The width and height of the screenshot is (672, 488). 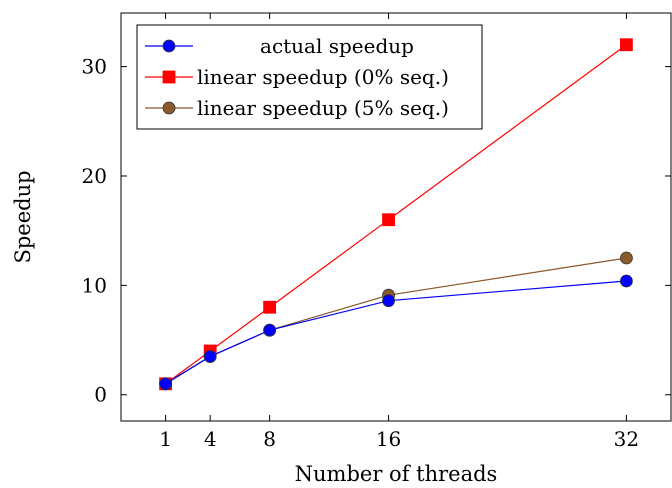 I want to click on legend-label: linear speedup (5% seq.), so click(x=323, y=108).